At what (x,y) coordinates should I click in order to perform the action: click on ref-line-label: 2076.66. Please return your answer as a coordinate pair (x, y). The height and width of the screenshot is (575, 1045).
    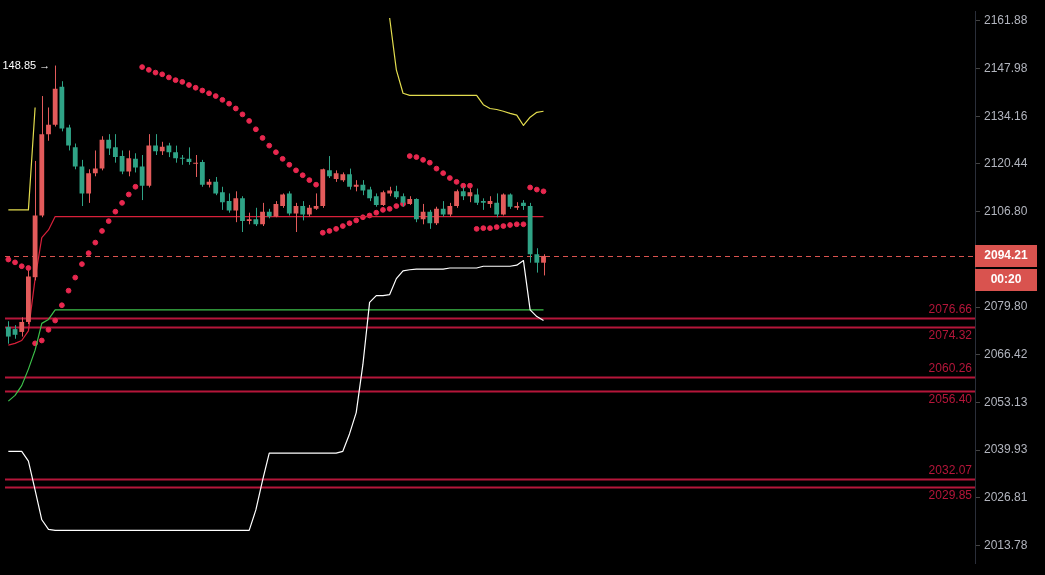
    Looking at the image, I should click on (950, 309).